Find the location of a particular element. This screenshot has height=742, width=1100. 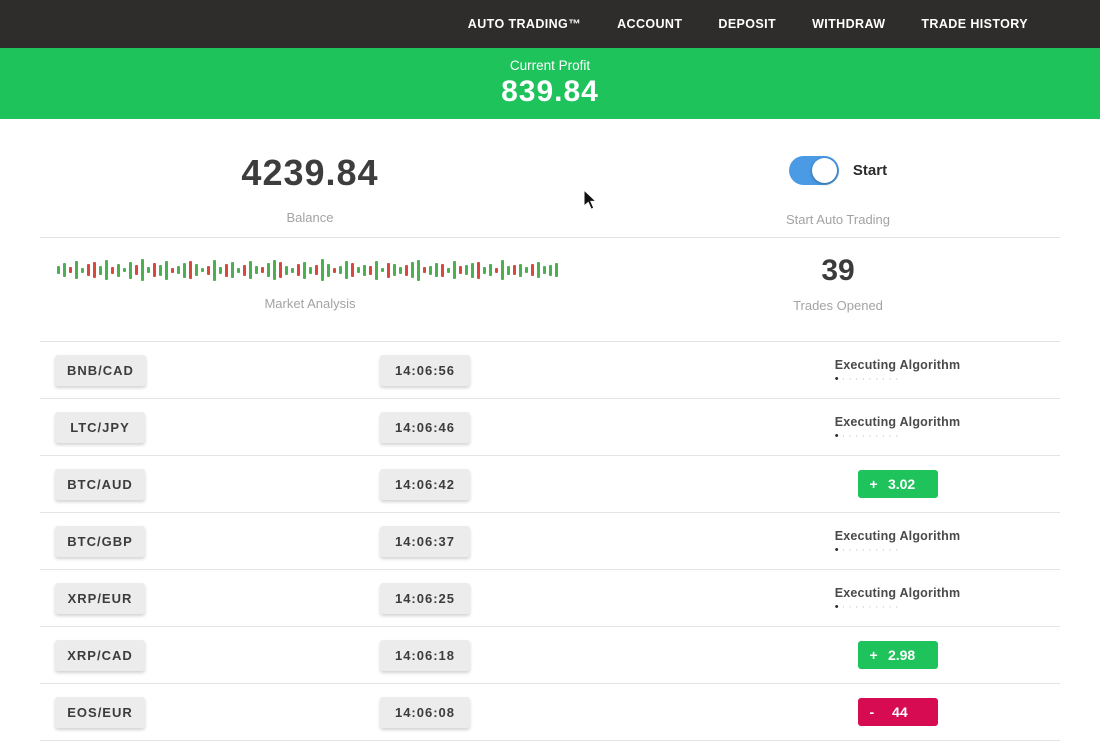

result-badge: + 2.98 is located at coordinates (897, 655).